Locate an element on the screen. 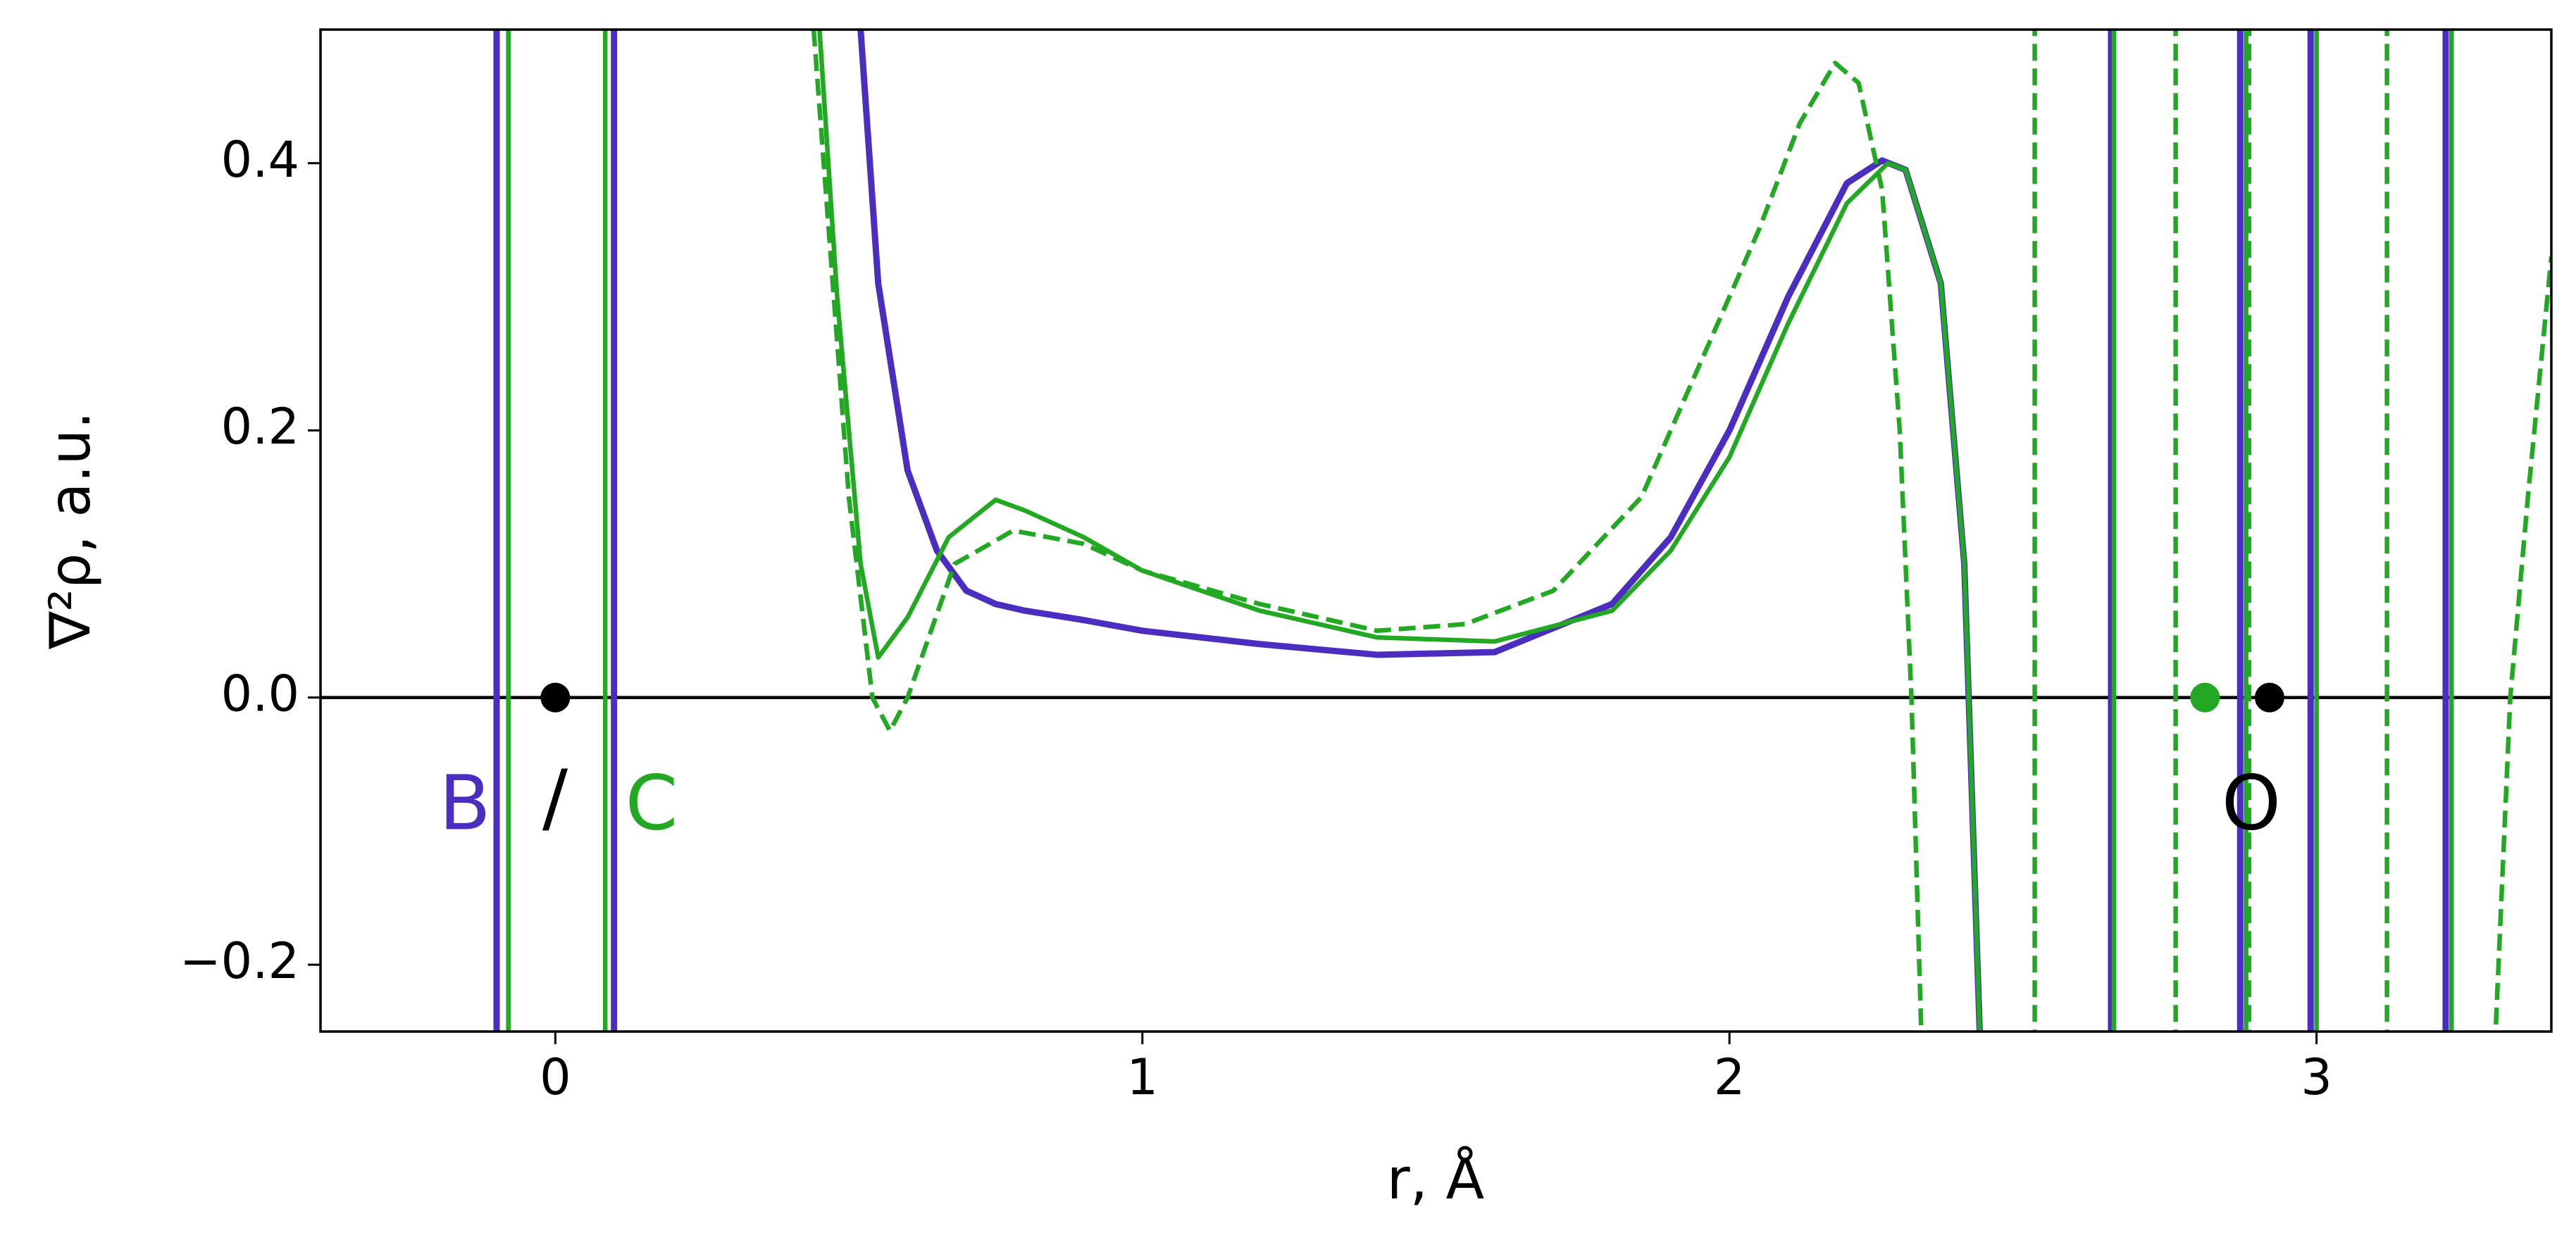  annotation: B is located at coordinates (464, 803).